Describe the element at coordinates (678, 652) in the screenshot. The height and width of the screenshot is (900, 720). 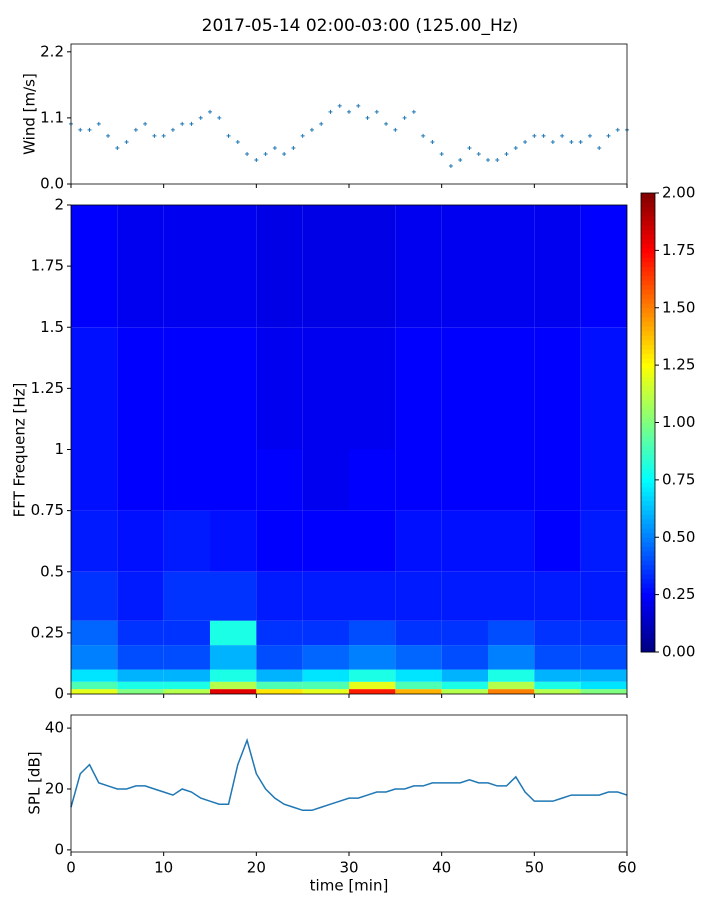
I see `colorbar-tick-label: 0.00` at that location.